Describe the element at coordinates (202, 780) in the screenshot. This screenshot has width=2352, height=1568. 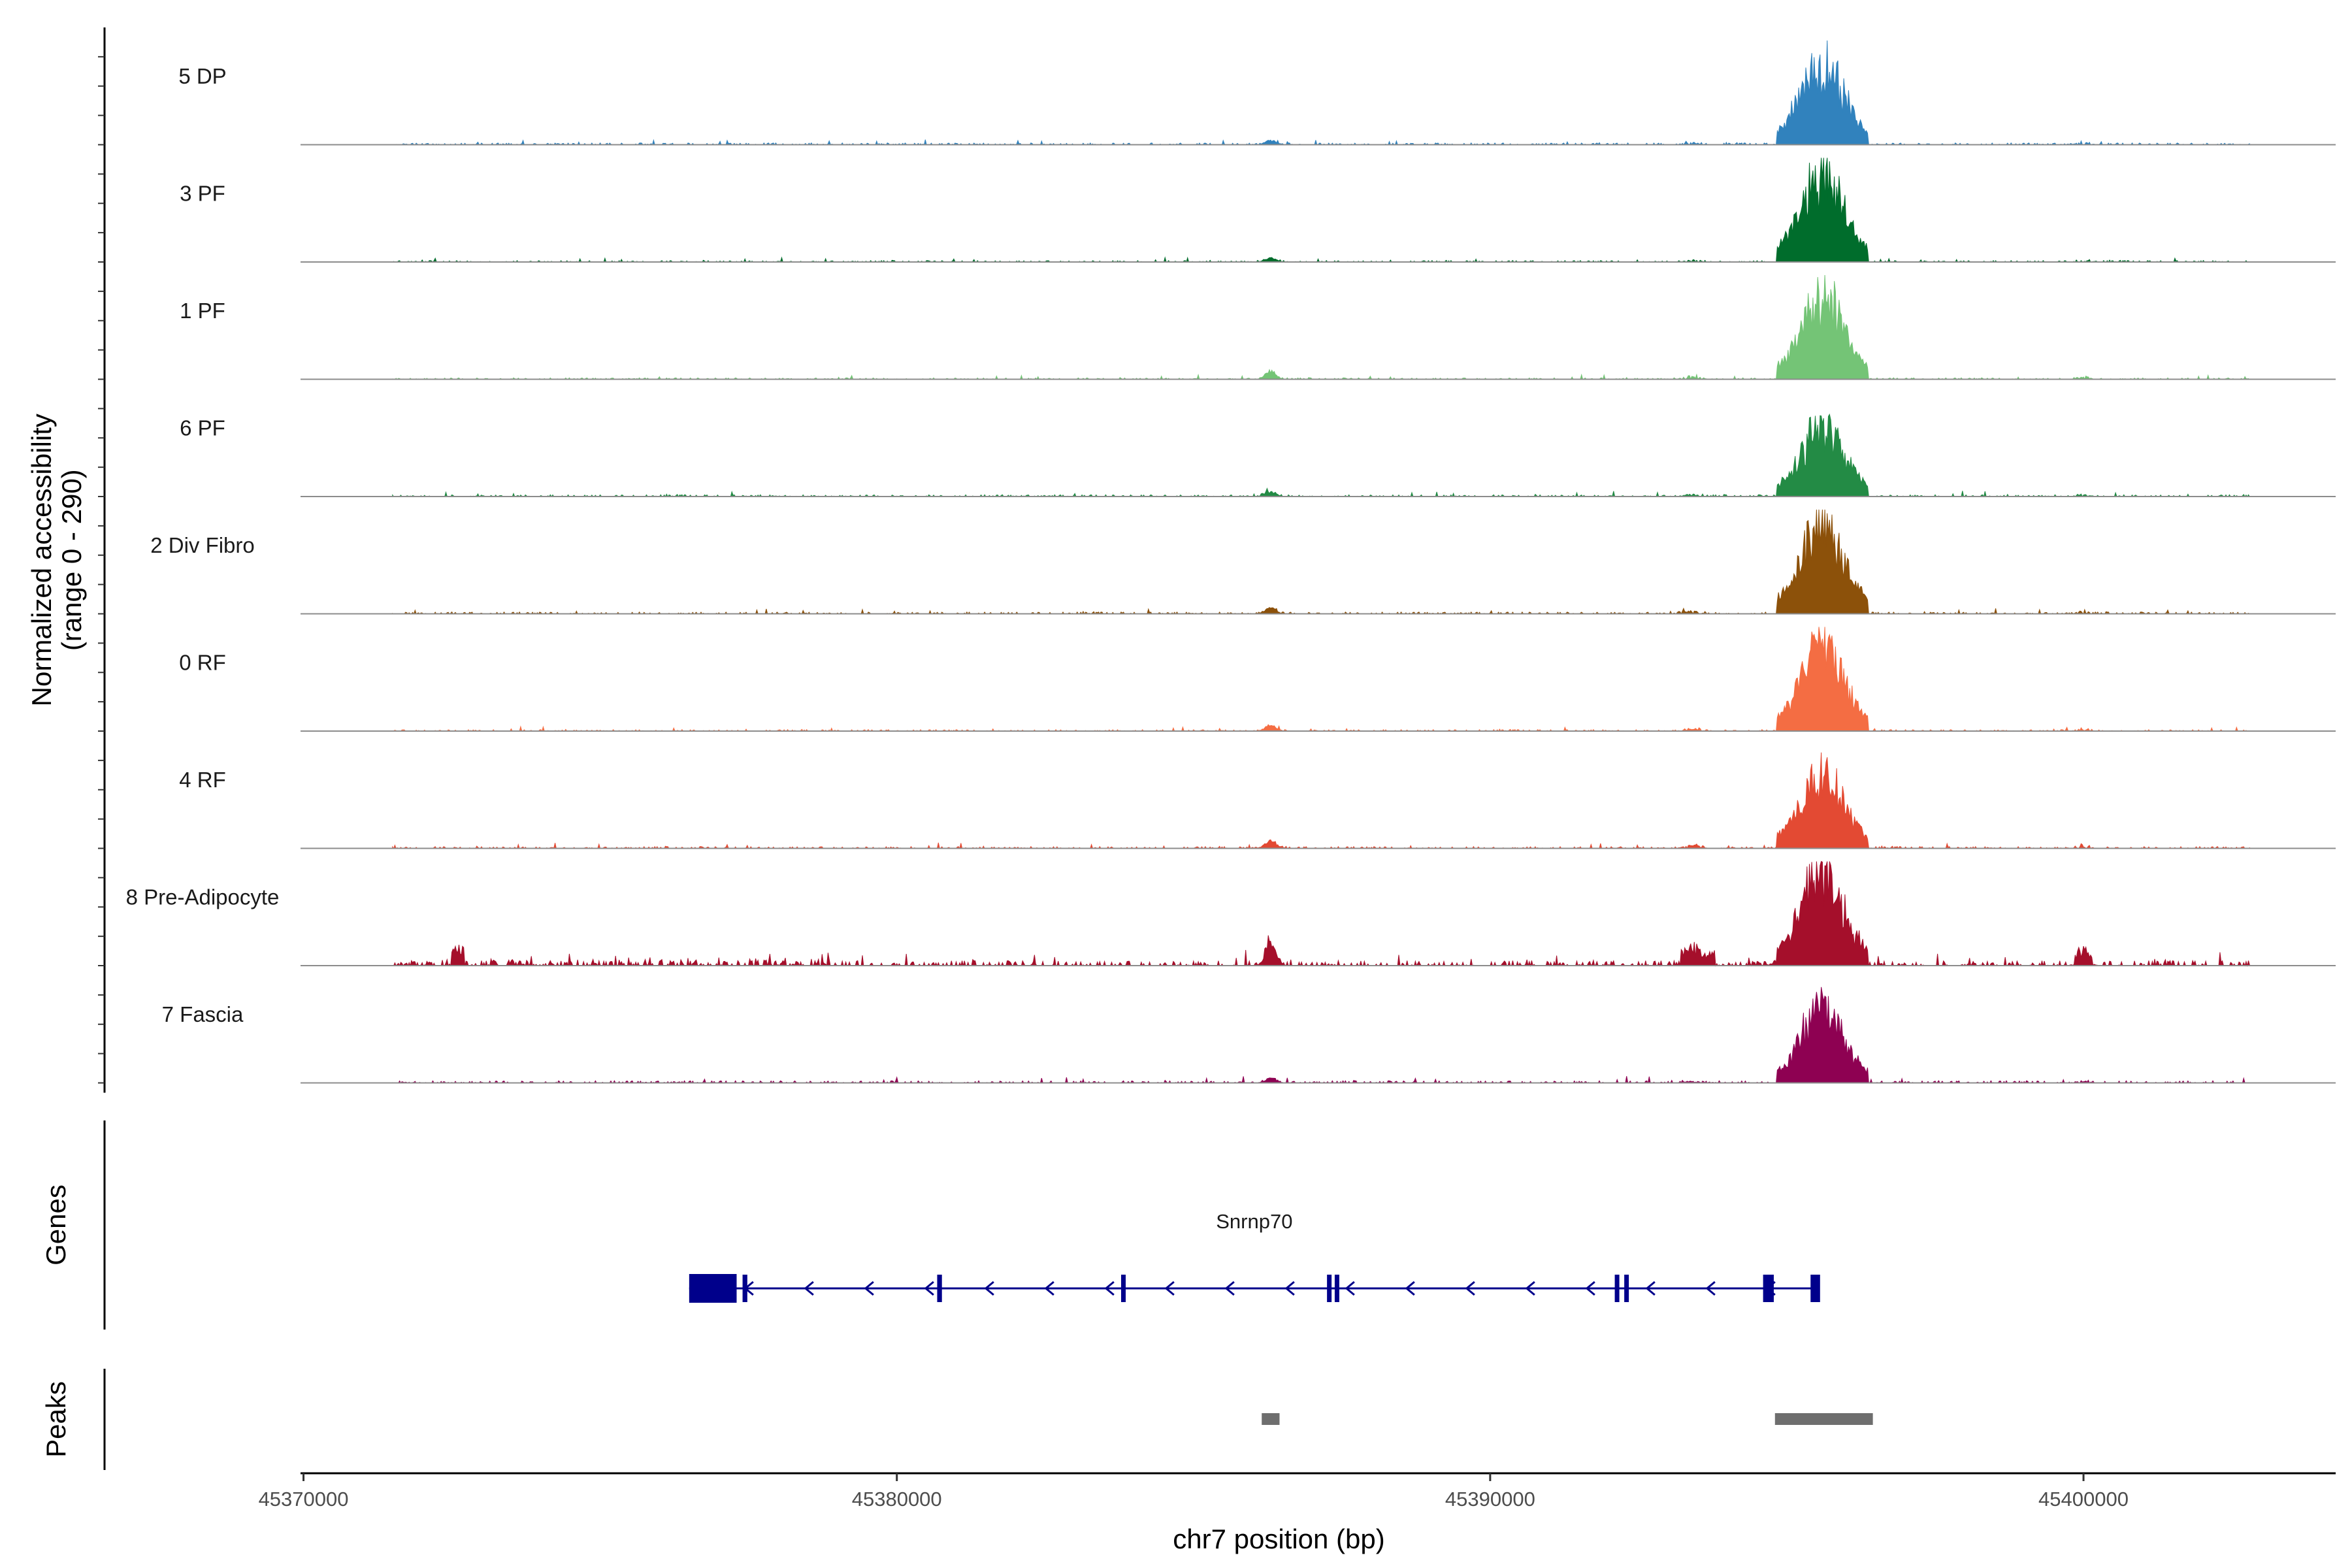
I see `track-label: 4 RF` at that location.